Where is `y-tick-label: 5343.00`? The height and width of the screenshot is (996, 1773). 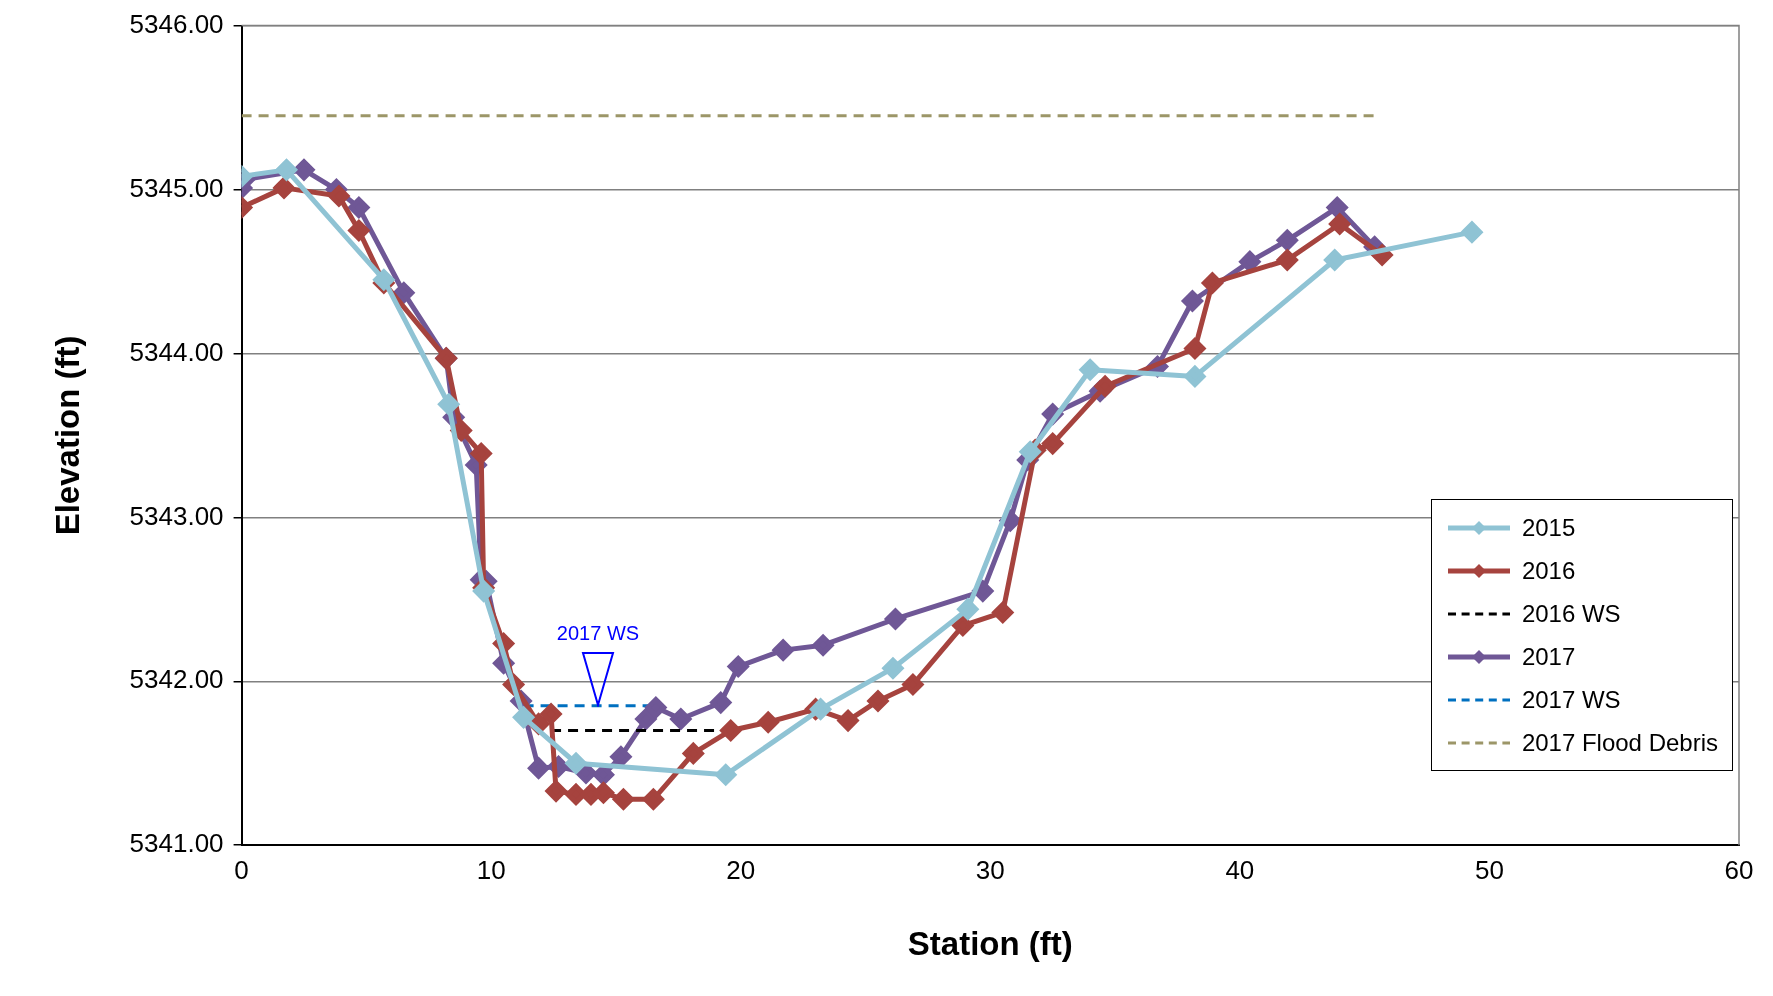
y-tick-label: 5343.00 is located at coordinates (176, 515).